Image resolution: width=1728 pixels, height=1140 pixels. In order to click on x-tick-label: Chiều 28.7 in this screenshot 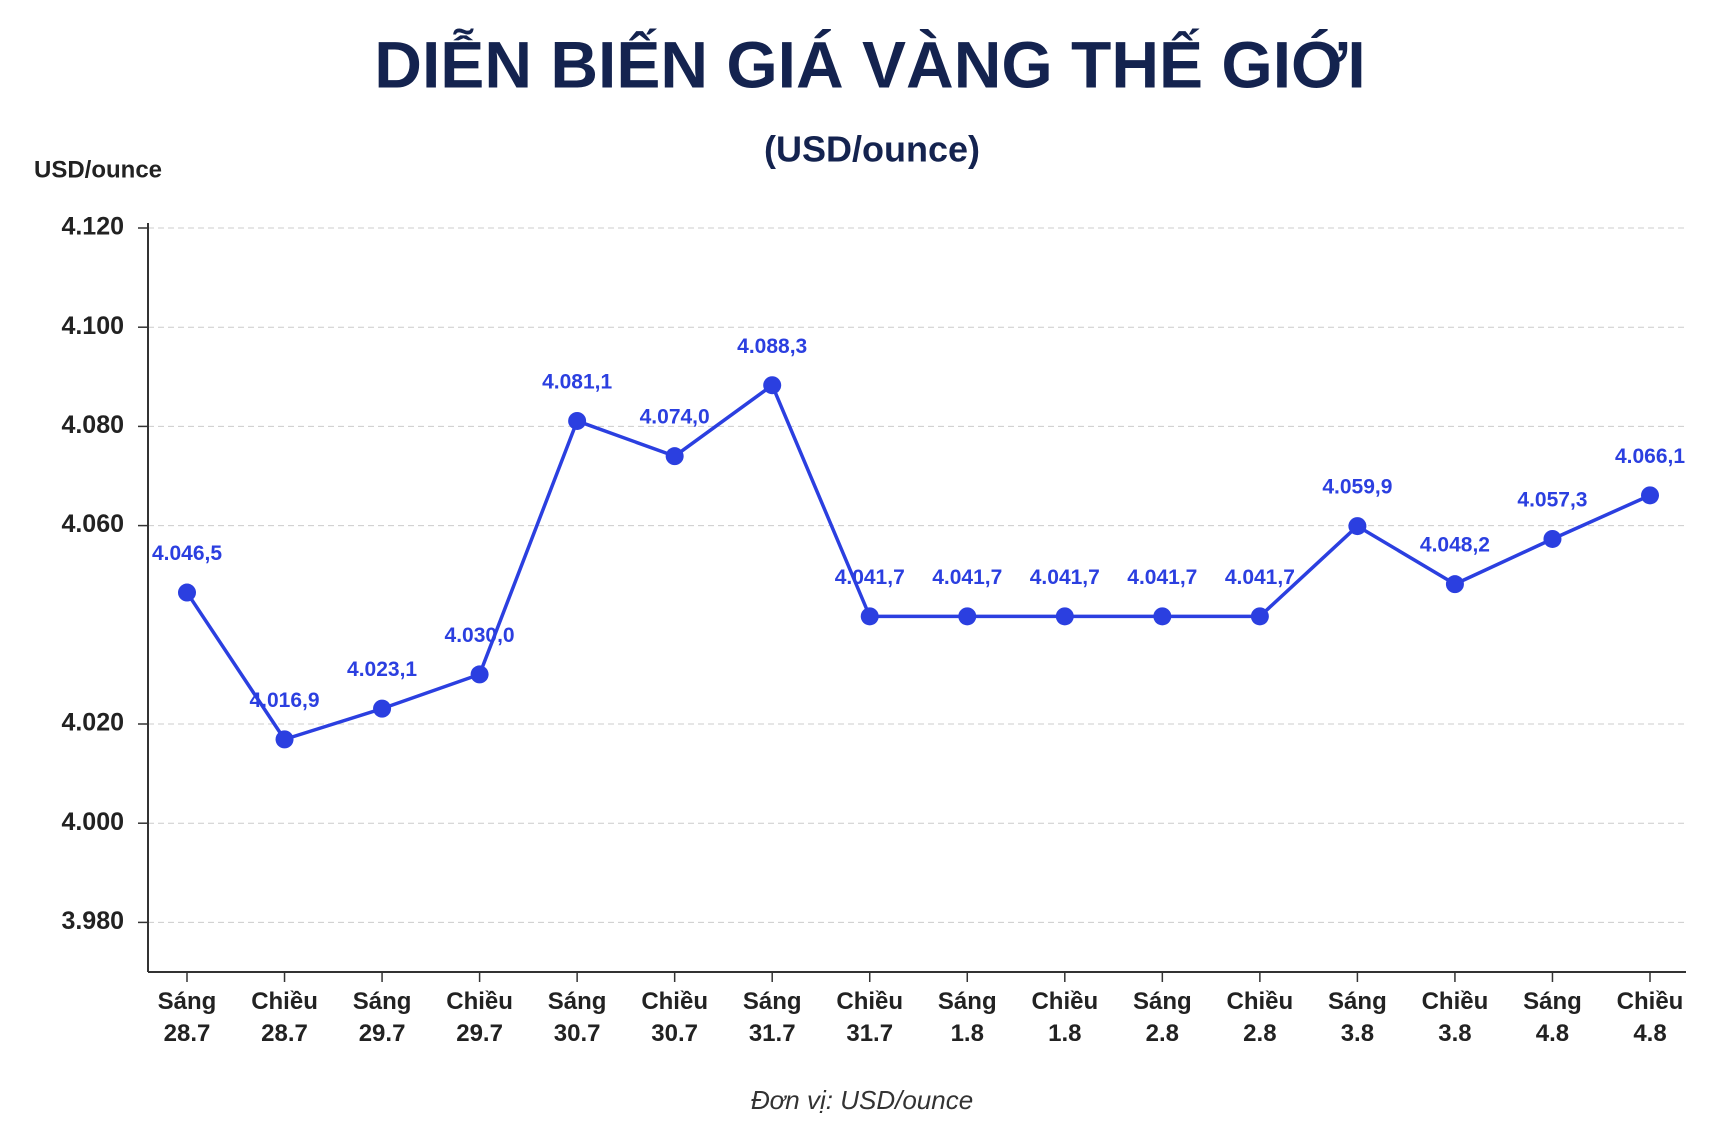, I will do `click(284, 1017)`.